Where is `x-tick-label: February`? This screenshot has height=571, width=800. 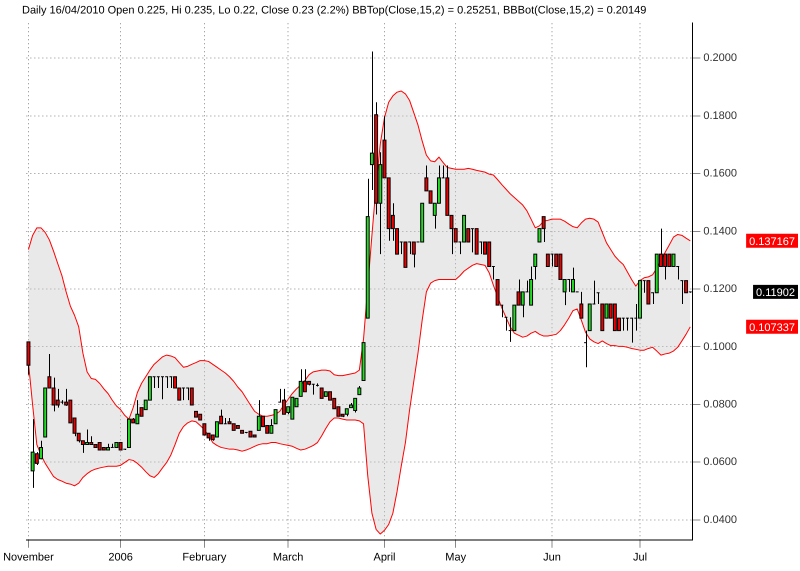
x-tick-label: February is located at coordinates (204, 557).